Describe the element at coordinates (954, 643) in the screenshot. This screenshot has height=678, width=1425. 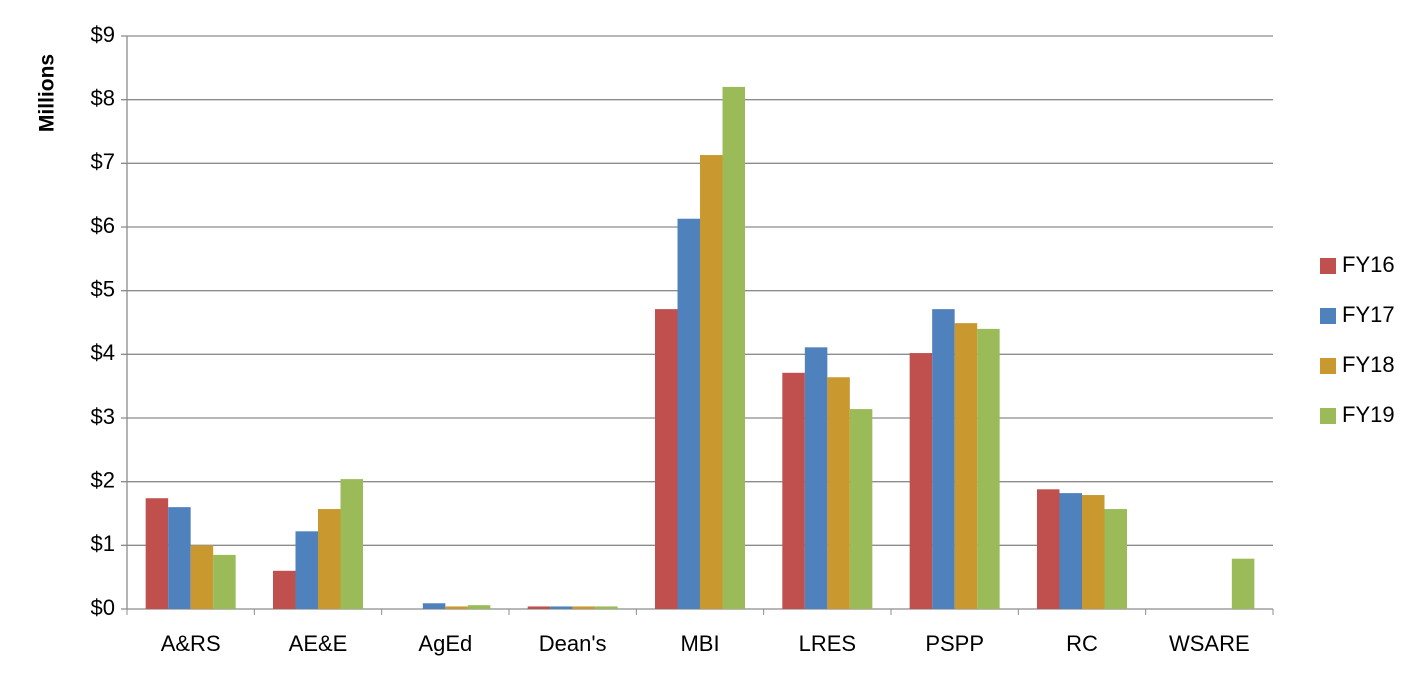
I see `x-tick-label: PSPP` at that location.